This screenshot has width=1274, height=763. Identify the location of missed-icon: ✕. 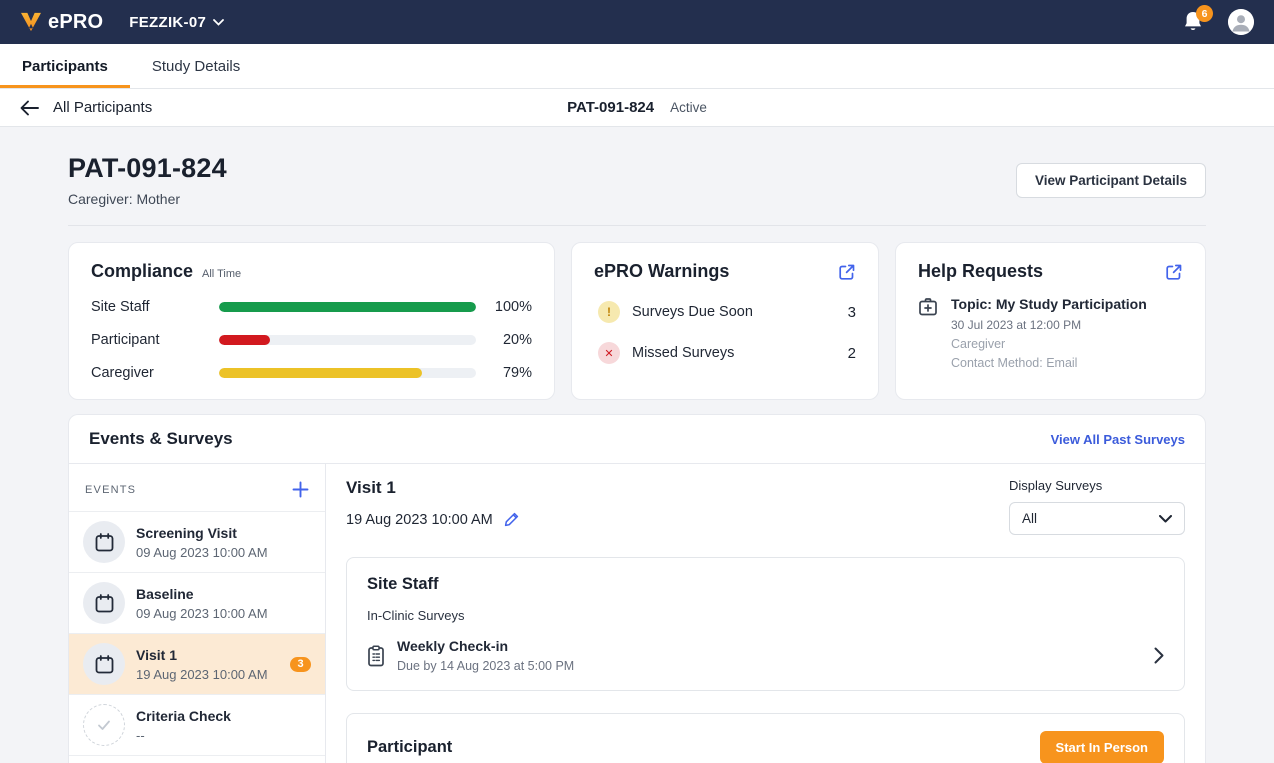
(609, 353).